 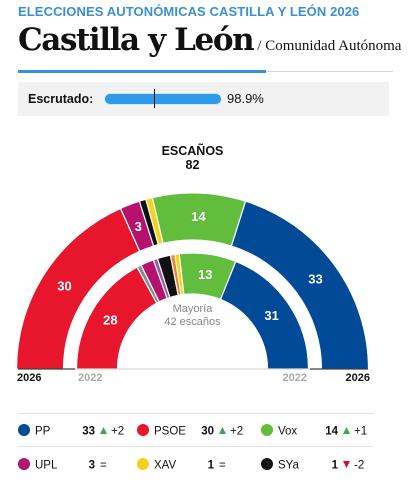 I want to click on previous-seat-label-vox: 13, so click(x=205, y=274).